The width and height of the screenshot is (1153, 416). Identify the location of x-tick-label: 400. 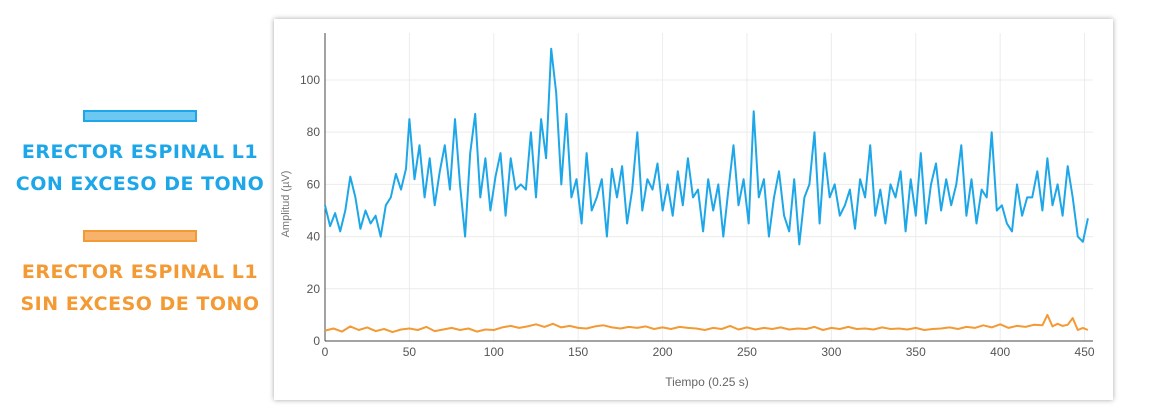
(1000, 352).